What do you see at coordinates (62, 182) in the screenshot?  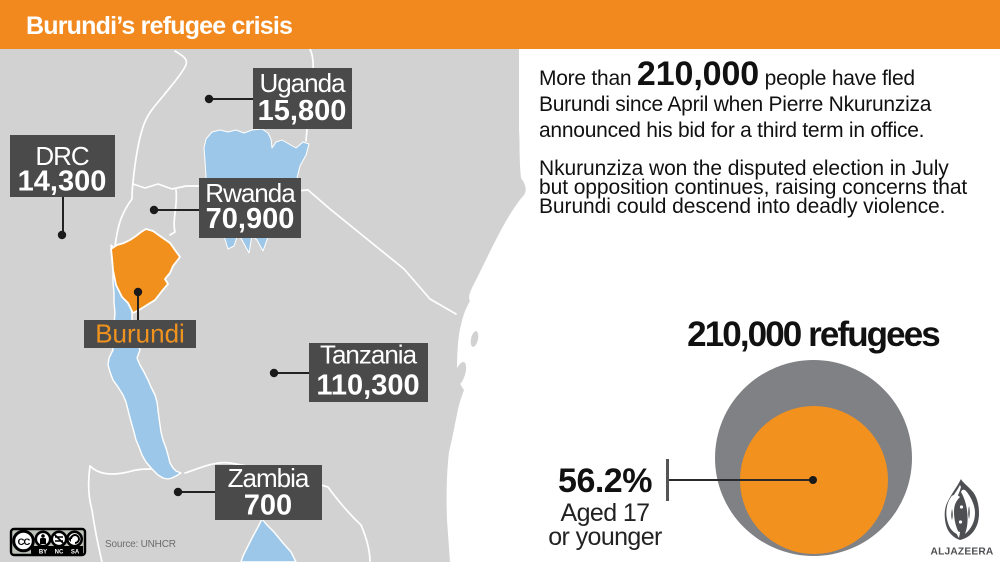 I see `svg-text: 14,300` at bounding box center [62, 182].